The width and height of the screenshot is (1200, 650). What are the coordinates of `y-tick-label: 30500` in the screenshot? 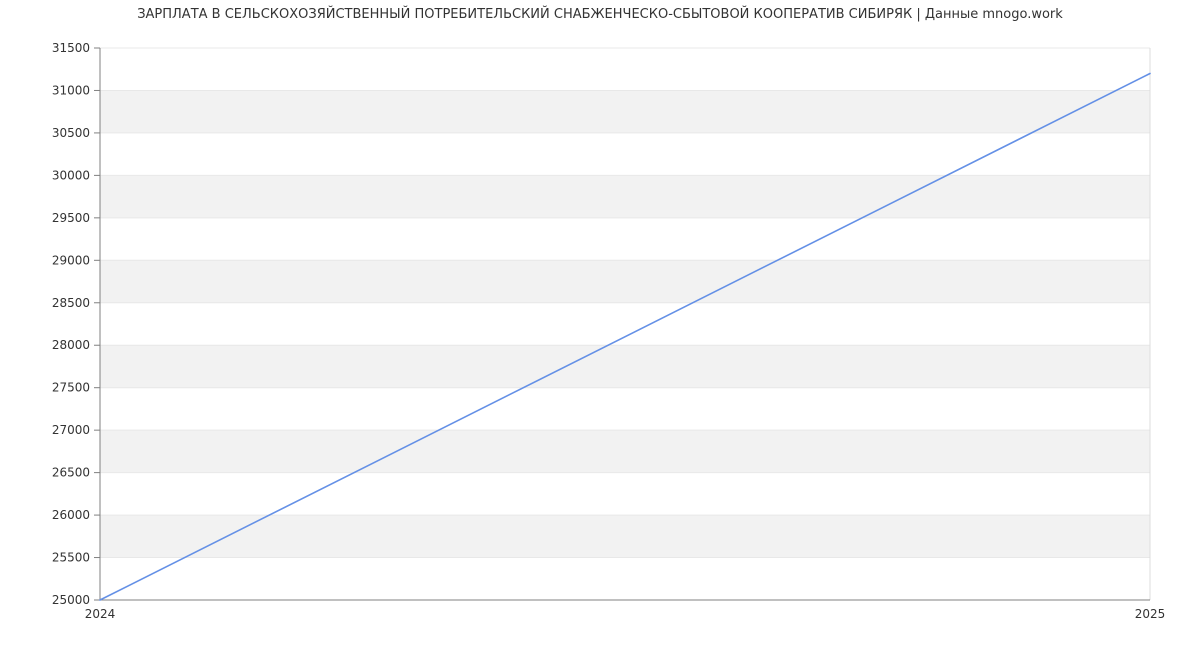 It's located at (71, 133).